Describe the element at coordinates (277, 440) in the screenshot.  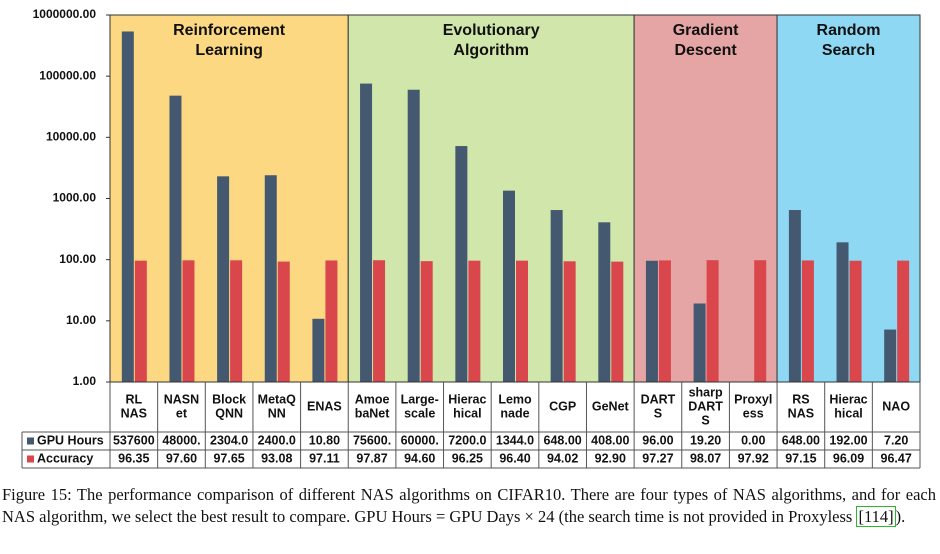
I see `table-value: 2400.0` at that location.